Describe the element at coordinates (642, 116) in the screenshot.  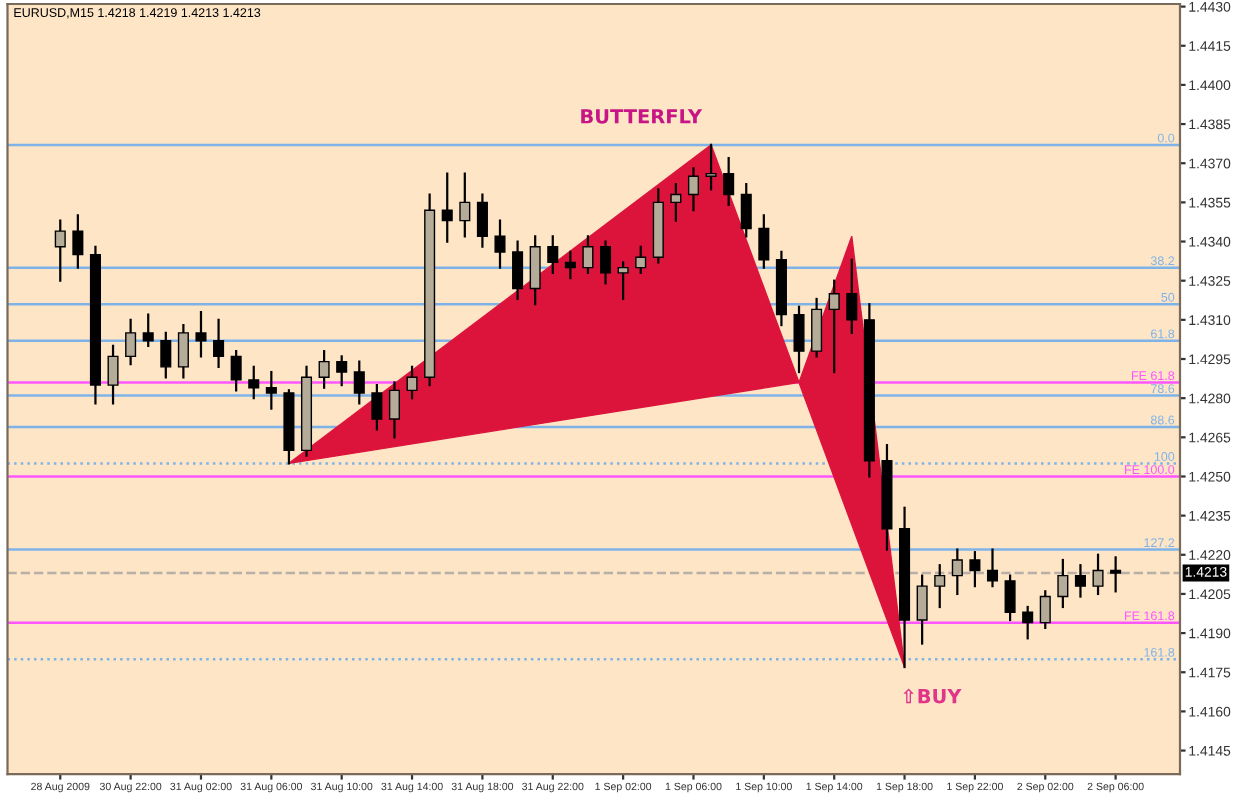
I see `annotation: BUTTERFLY` at that location.